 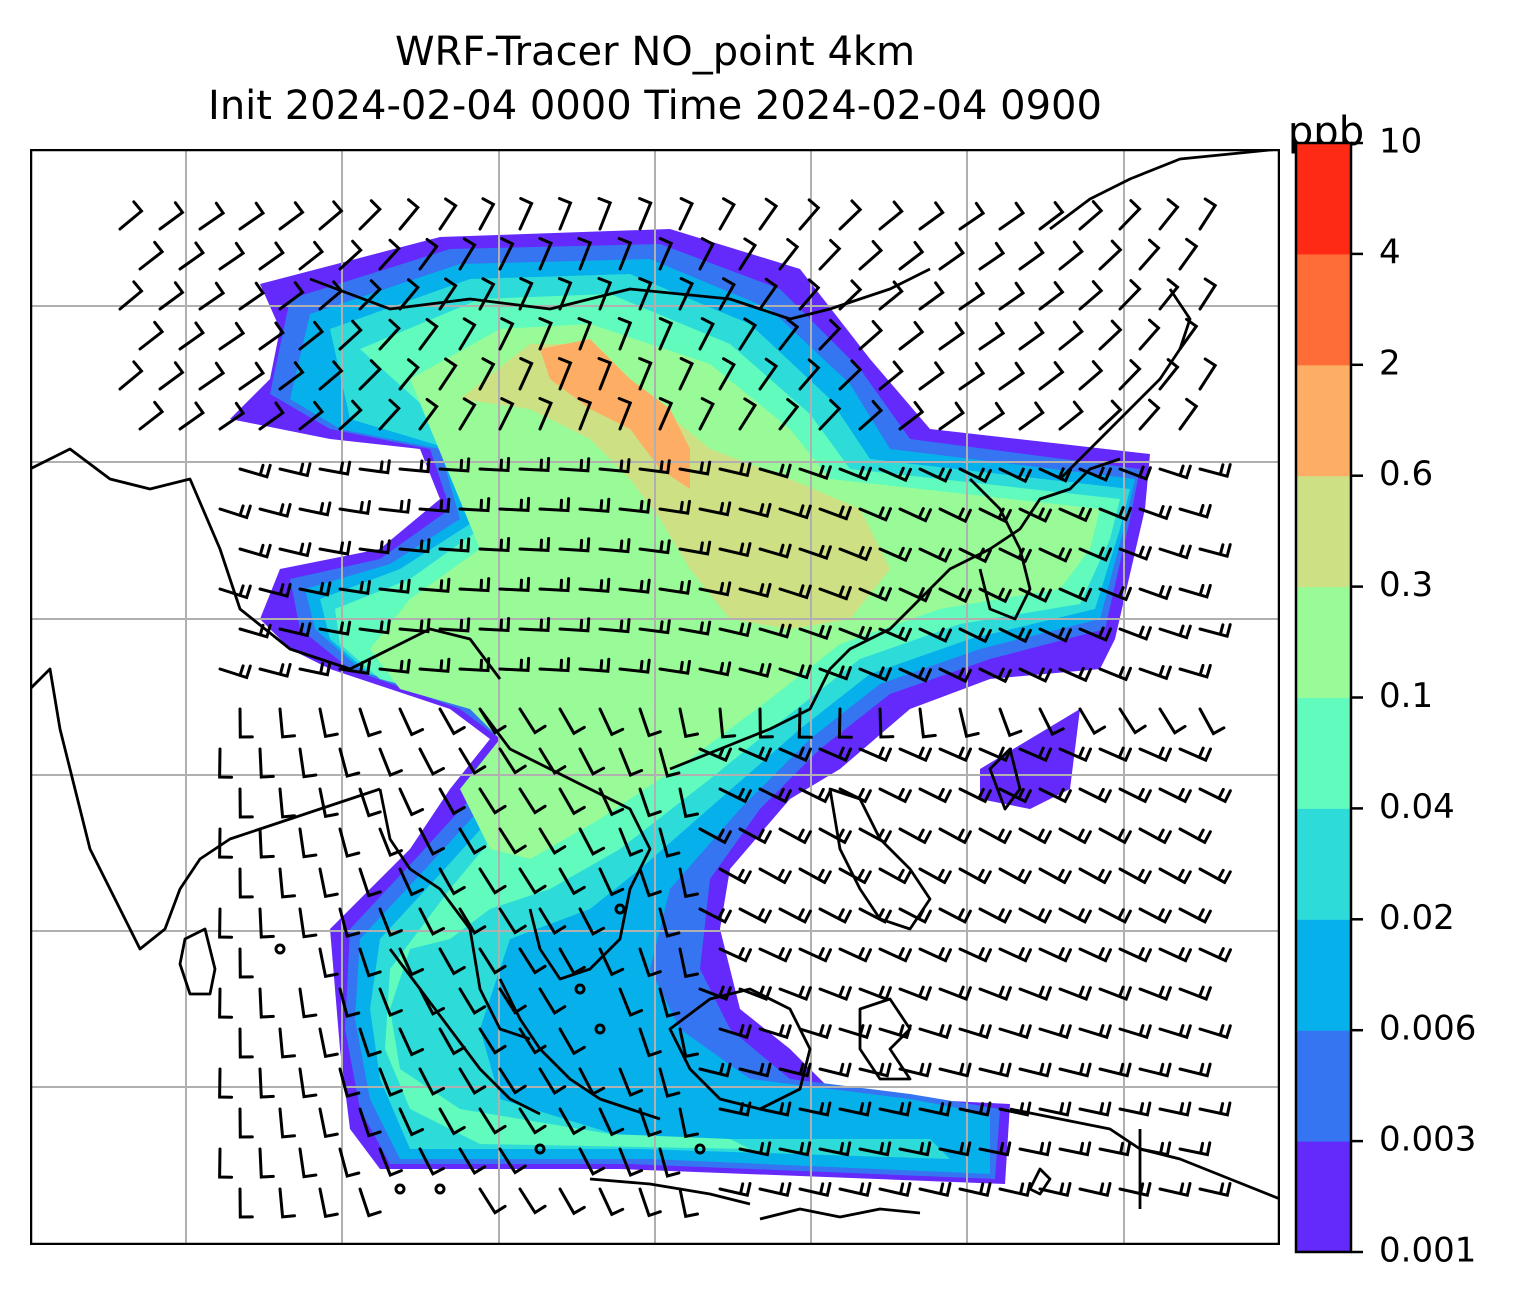 I want to click on colorbar-tick-label: 0.1, so click(x=1406, y=696).